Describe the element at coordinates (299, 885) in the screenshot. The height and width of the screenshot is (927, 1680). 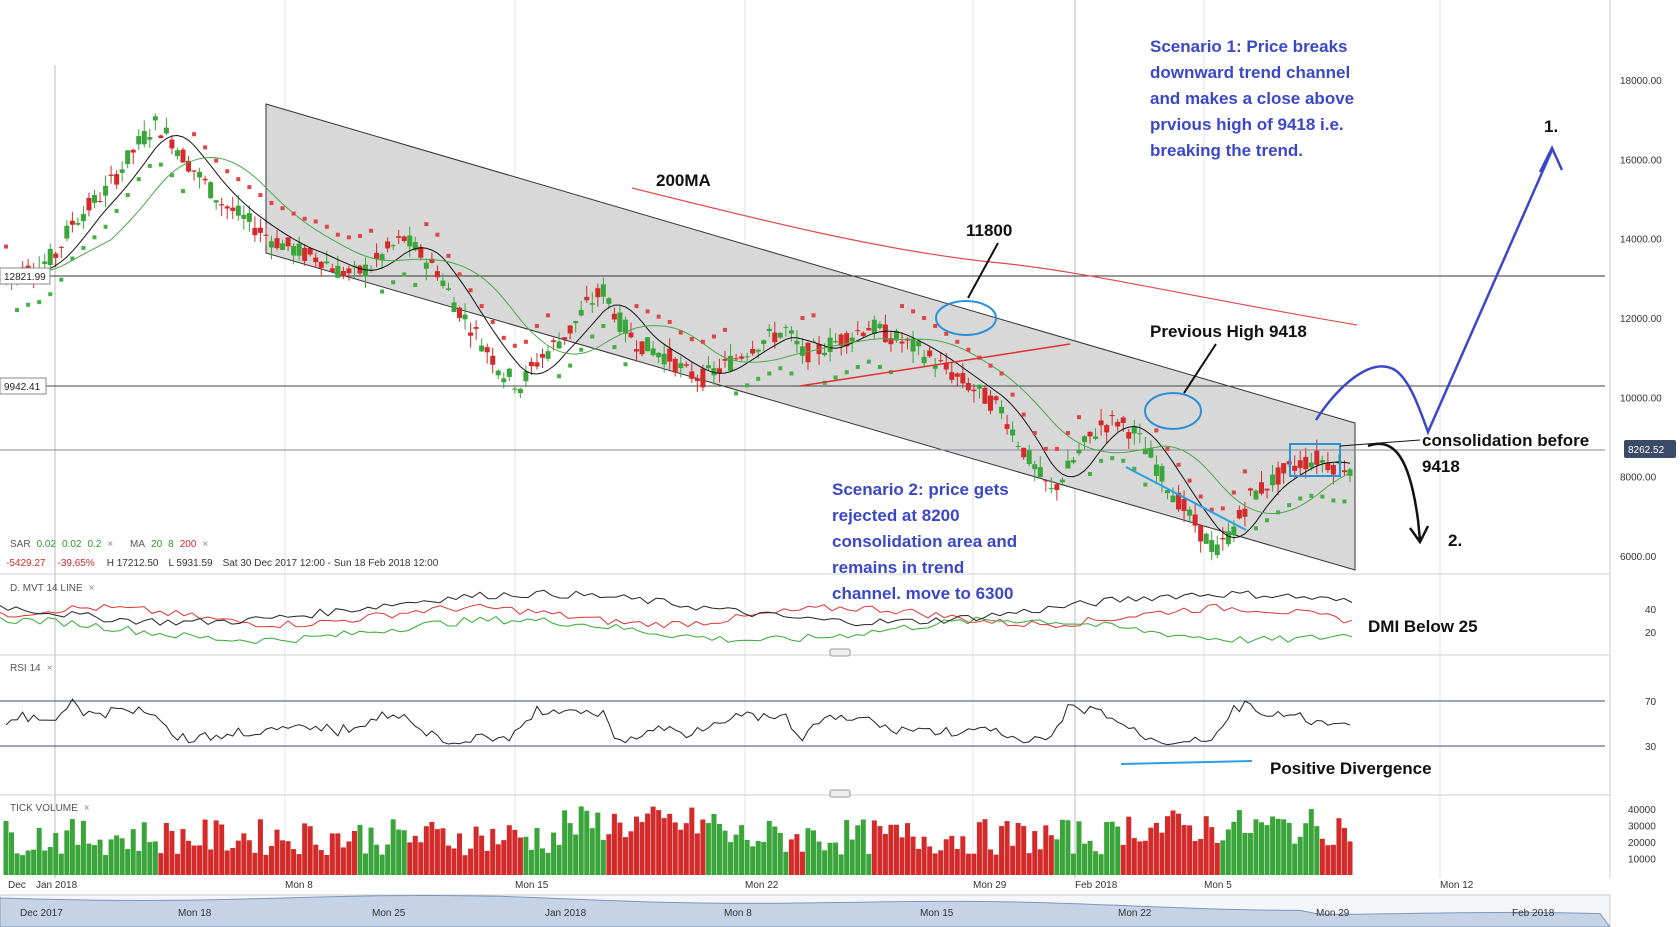
I see `time-axis-label: Mon 8` at that location.